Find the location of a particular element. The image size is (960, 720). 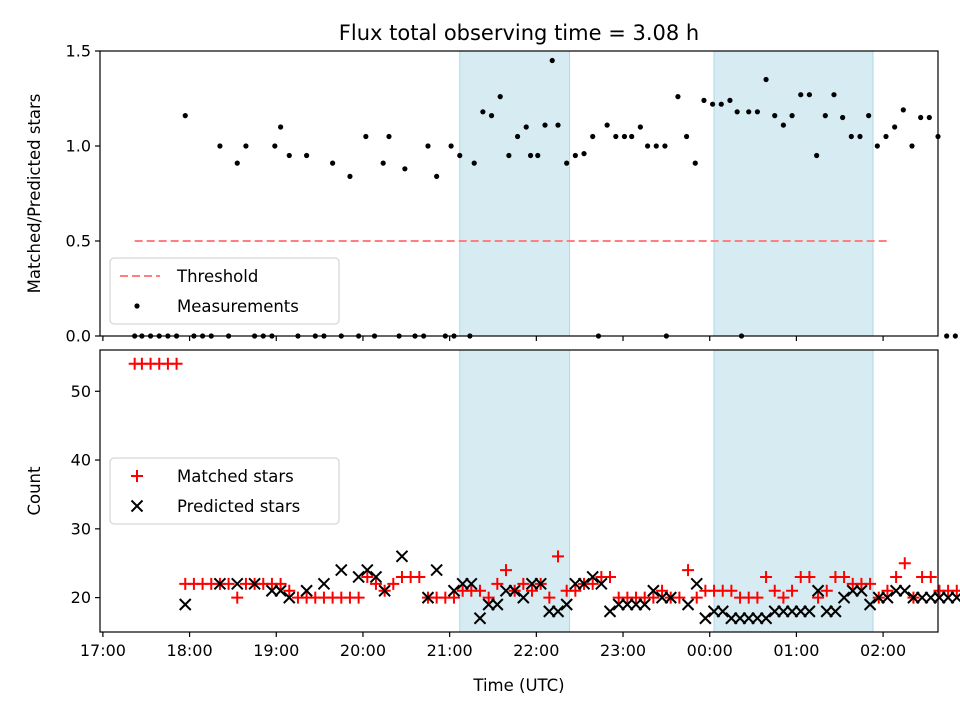

x-tick-label: 22:00 is located at coordinates (536, 650).